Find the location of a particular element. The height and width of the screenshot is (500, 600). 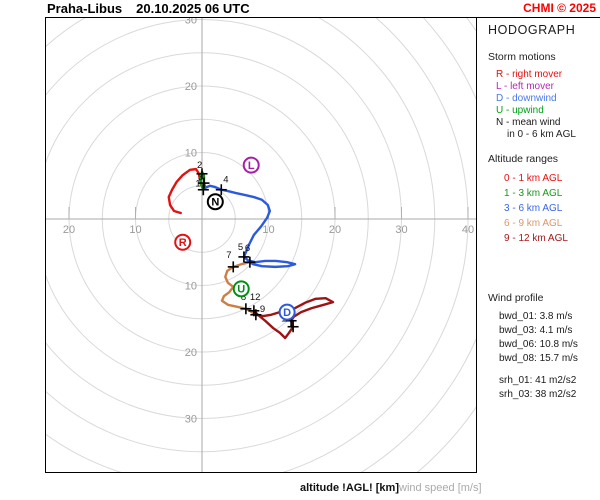

station-name: Praha-Libus is located at coordinates (85, 8).